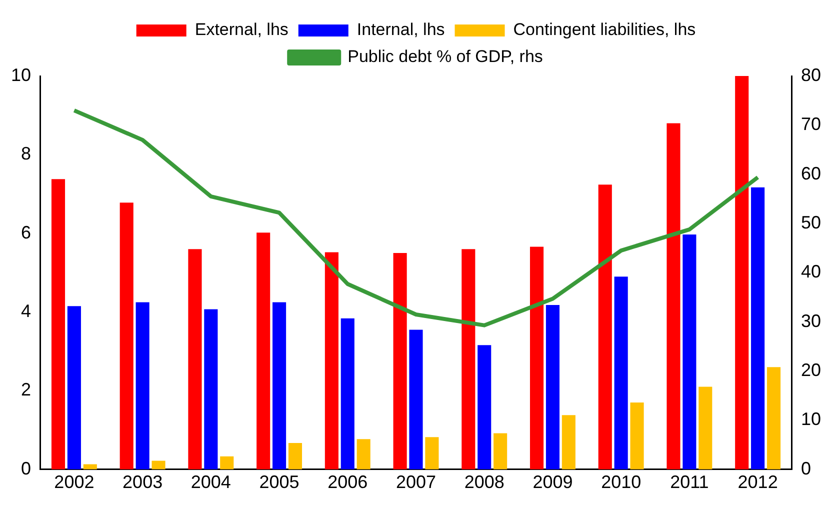 This screenshot has width=836, height=505. I want to click on legend-label: Internal, lhs, so click(400, 30).